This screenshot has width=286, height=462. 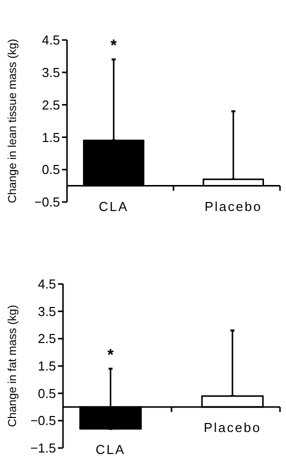 I want to click on y-axis-title: Change in lean tissue mass (kg), so click(x=13, y=121).